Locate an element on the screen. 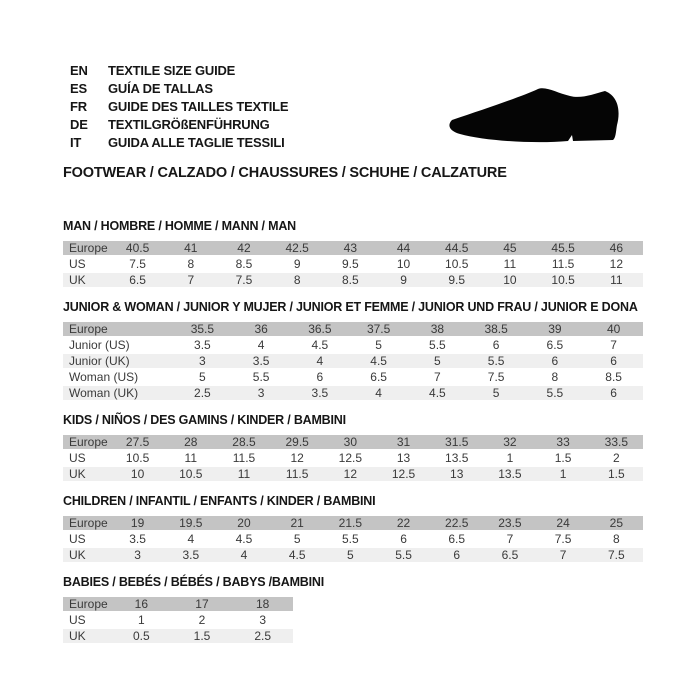 The width and height of the screenshot is (700, 700). section-title: MAN / HOMBRE / HOMME / MANN / MAN is located at coordinates (179, 226).